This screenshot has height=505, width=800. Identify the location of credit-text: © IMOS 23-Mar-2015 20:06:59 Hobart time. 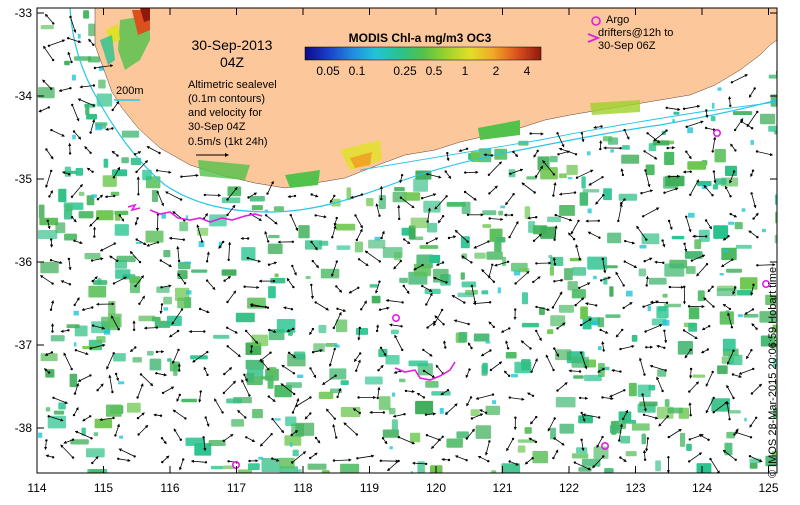
(775, 268).